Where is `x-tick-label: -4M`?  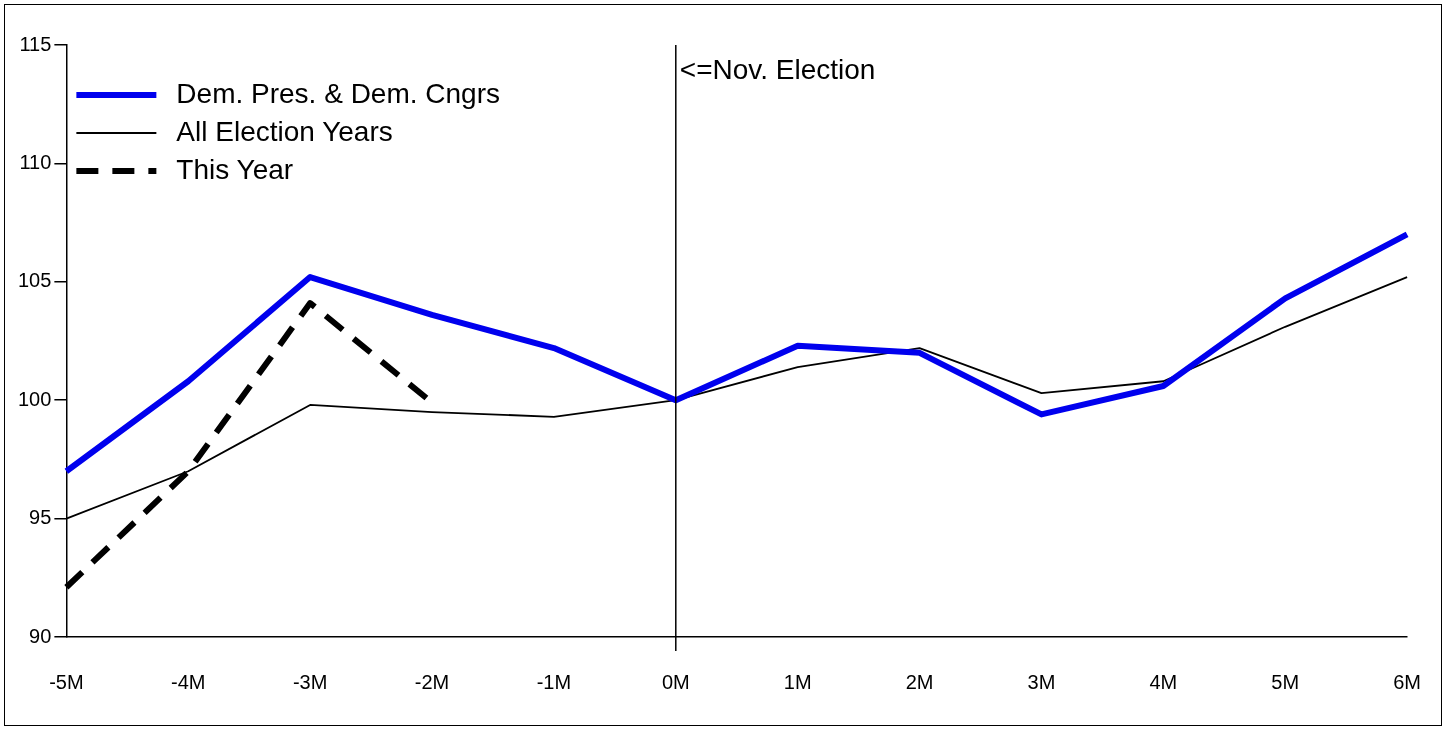
x-tick-label: -4M is located at coordinates (188, 681).